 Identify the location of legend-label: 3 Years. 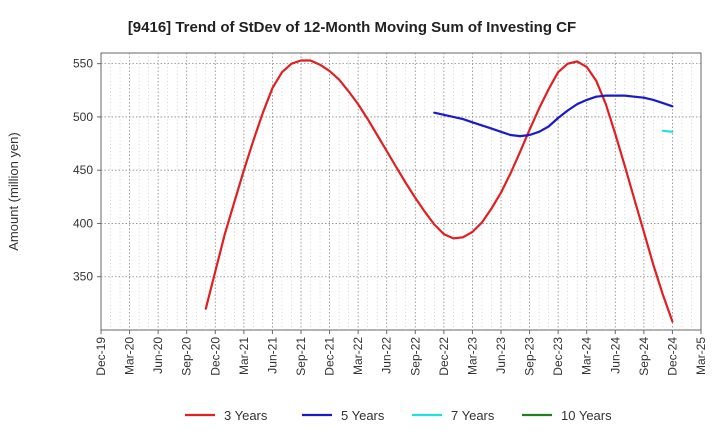
(246, 415).